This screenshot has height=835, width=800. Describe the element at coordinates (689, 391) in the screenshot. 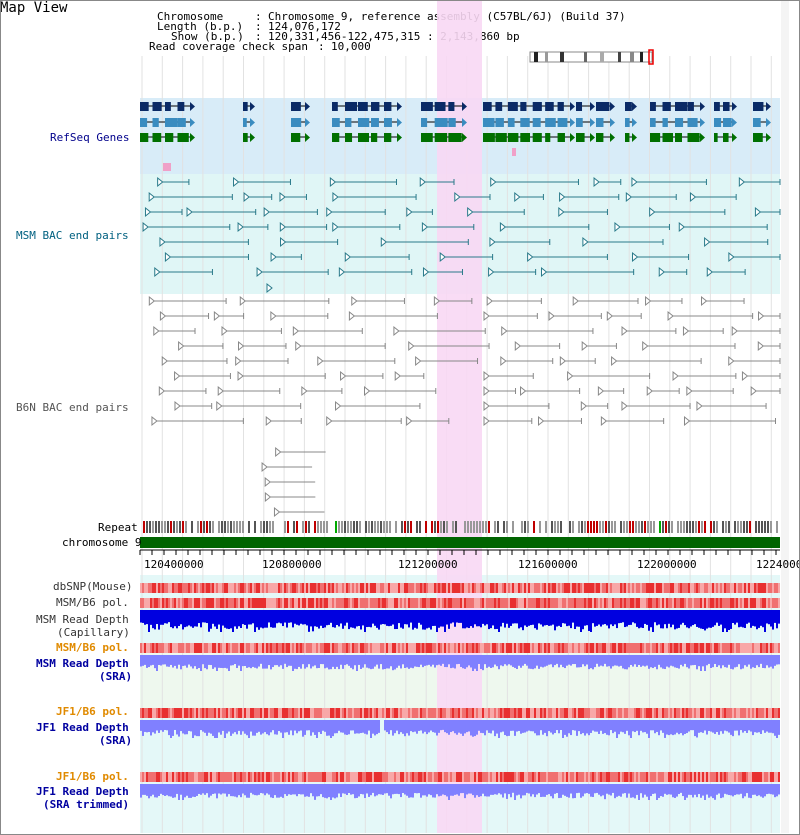

I see `bac-end-marker` at that location.